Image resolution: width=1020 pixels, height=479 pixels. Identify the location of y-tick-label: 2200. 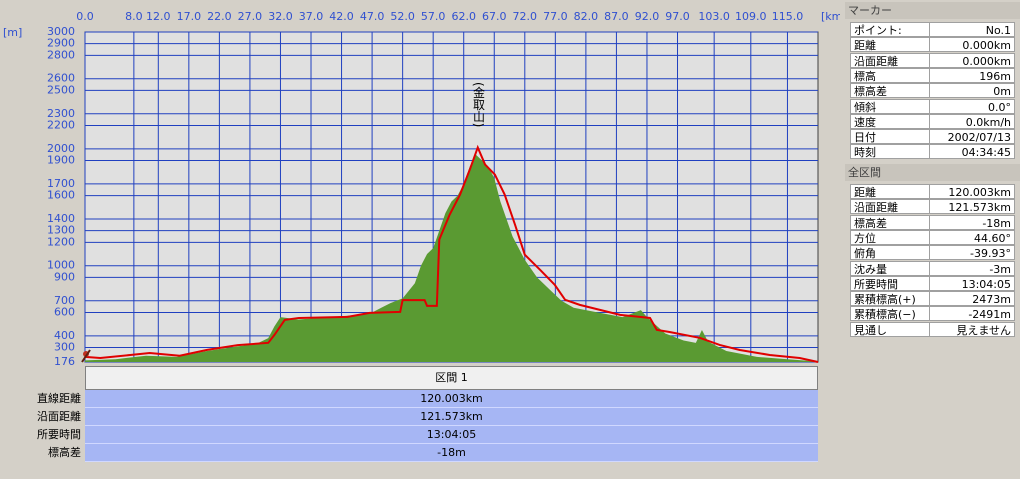
(61, 124).